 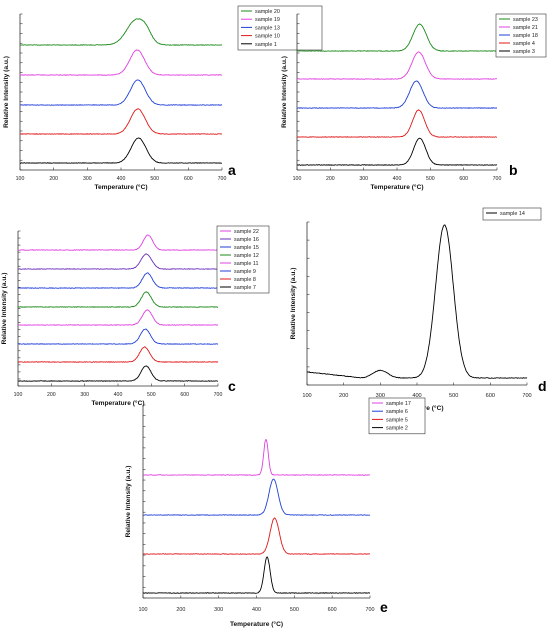 What do you see at coordinates (525, 36) in the screenshot?
I see `legend-label: sample 18` at bounding box center [525, 36].